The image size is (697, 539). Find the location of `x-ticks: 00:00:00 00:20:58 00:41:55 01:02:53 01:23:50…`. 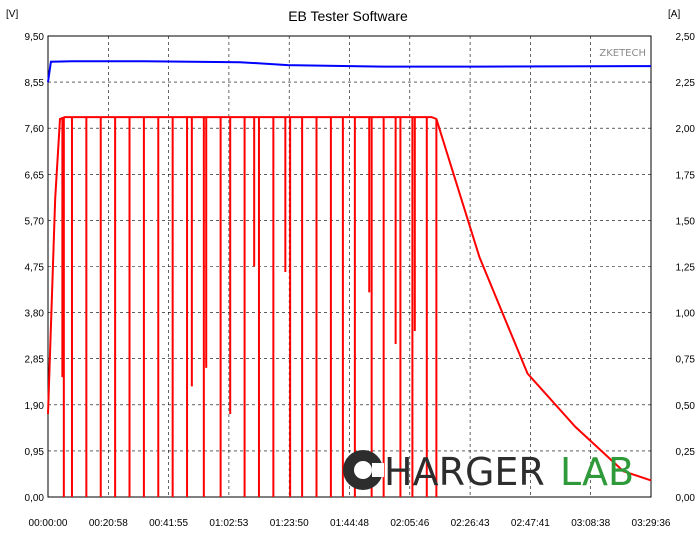

x-ticks: 00:00:00 00:20:58 00:41:55 01:02:53 01:23:50… is located at coordinates (350, 523).